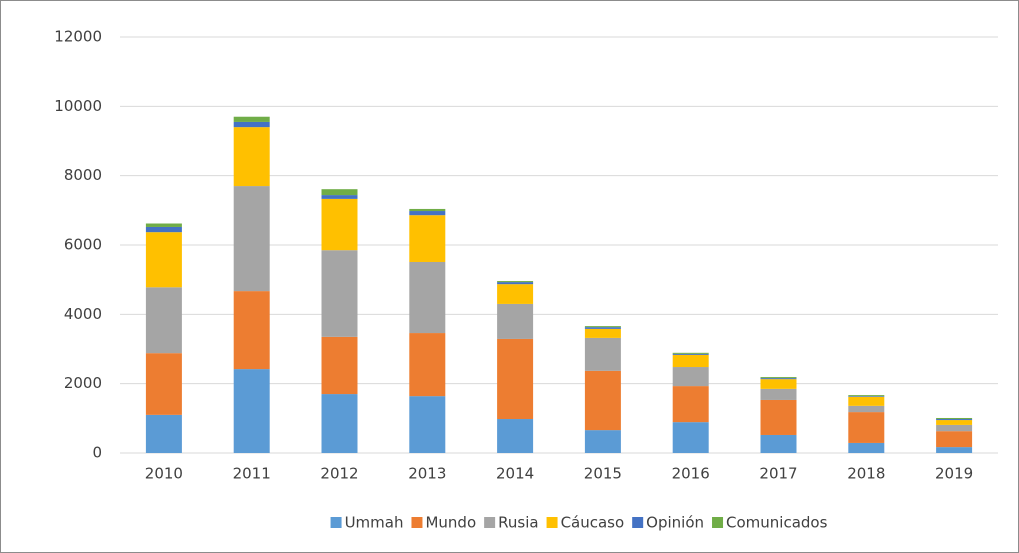 This screenshot has height=553, width=1019. I want to click on legend-label: Comunicados, so click(777, 523).